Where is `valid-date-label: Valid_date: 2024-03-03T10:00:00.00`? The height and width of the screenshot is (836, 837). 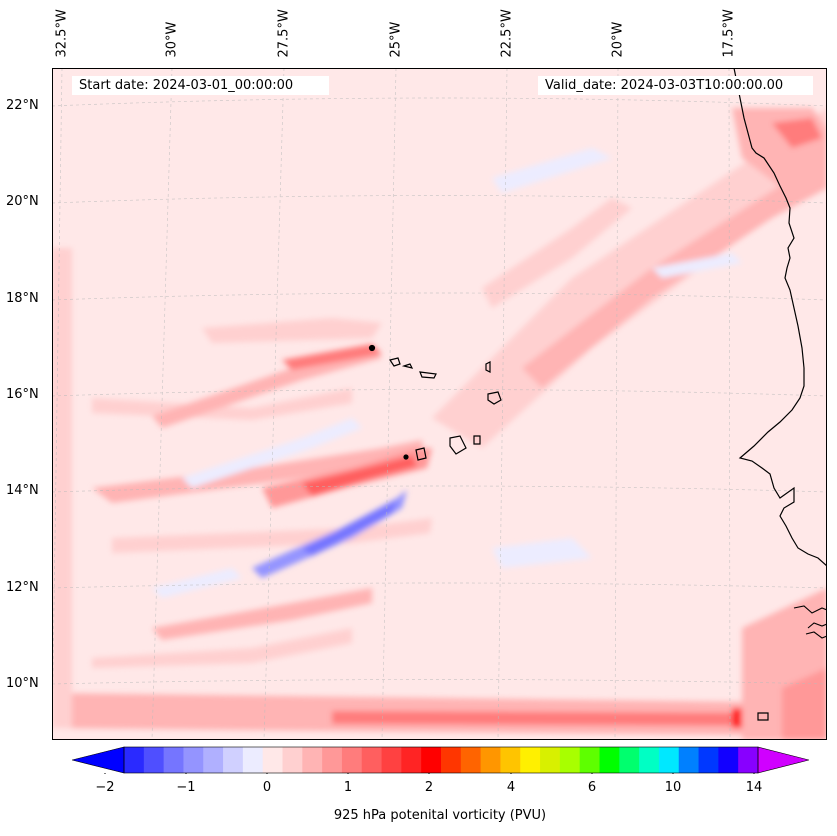
valid-date-label: Valid_date: 2024-03-03T10:00:00.00 is located at coordinates (675, 85).